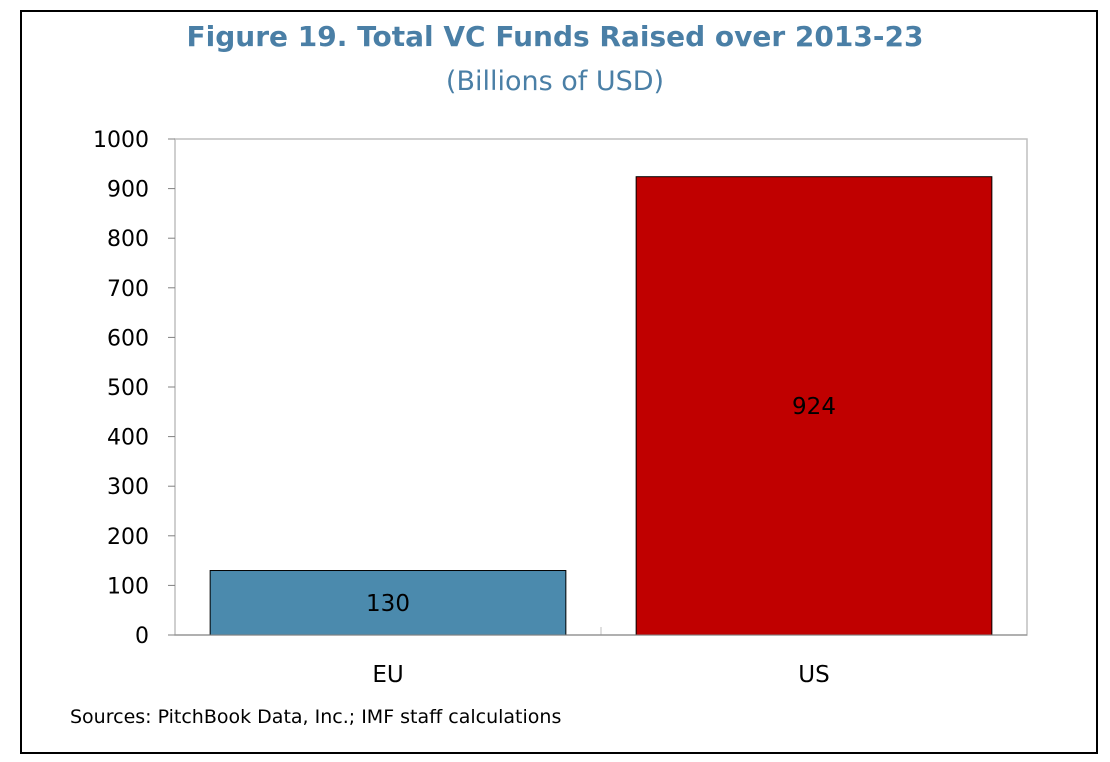 This screenshot has width=1110, height=762. What do you see at coordinates (128, 388) in the screenshot?
I see `y-tick-label: 500` at bounding box center [128, 388].